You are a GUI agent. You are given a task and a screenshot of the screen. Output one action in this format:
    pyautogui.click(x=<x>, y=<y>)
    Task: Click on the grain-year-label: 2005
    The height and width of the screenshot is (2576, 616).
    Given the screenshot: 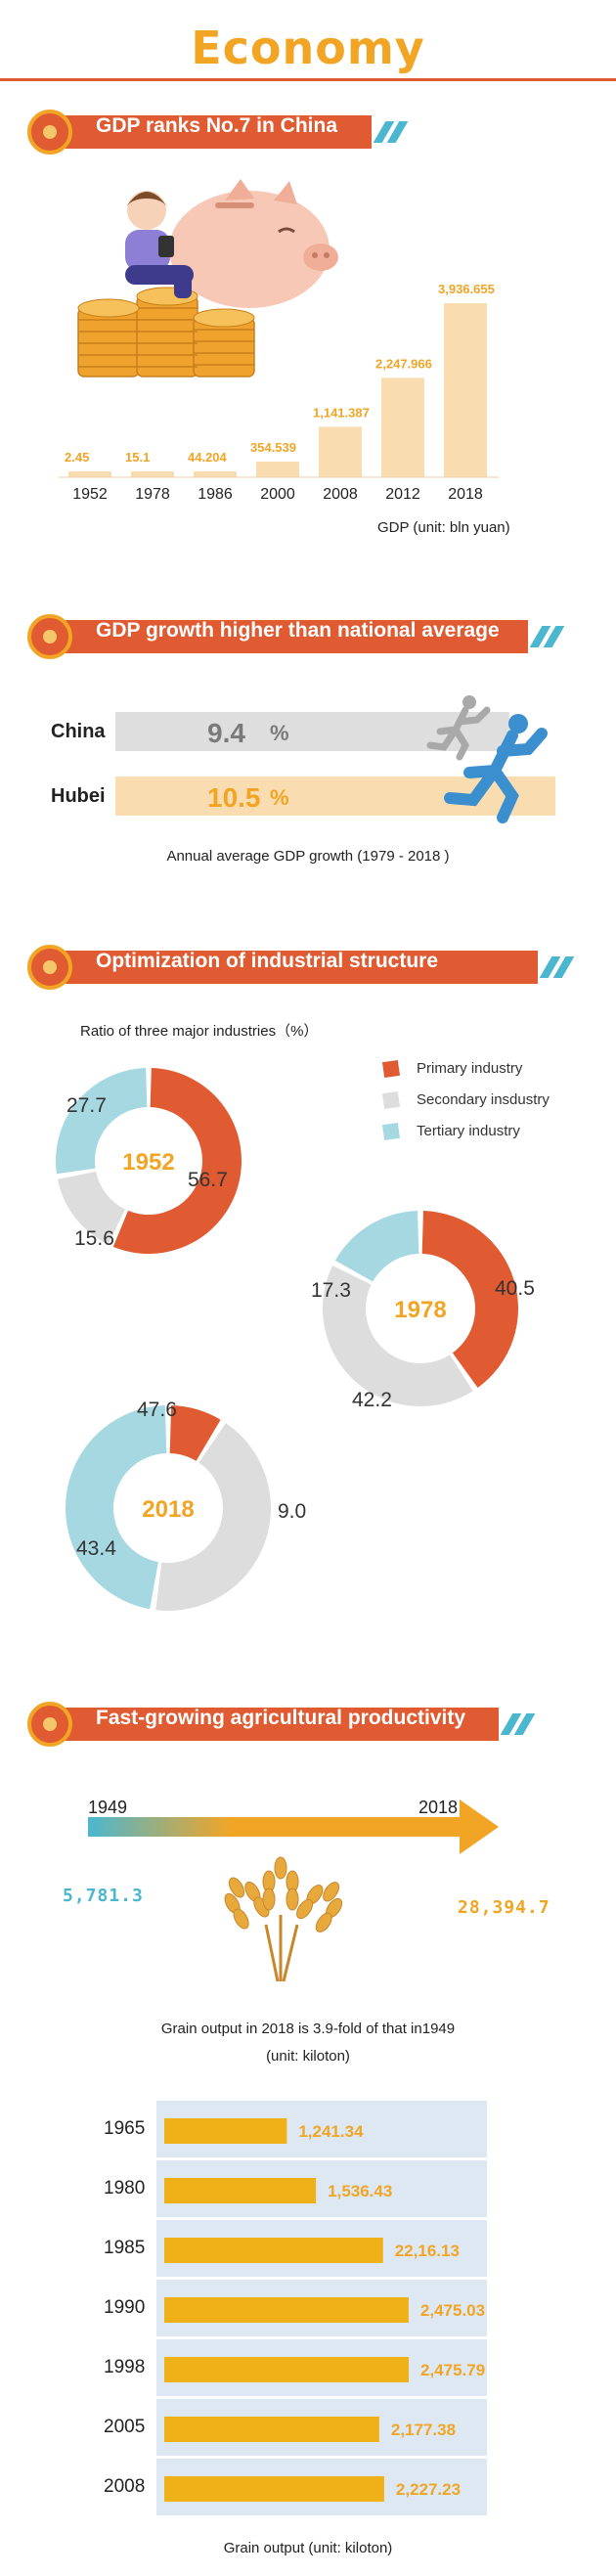 What is the action you would take?
    pyautogui.click(x=124, y=2427)
    